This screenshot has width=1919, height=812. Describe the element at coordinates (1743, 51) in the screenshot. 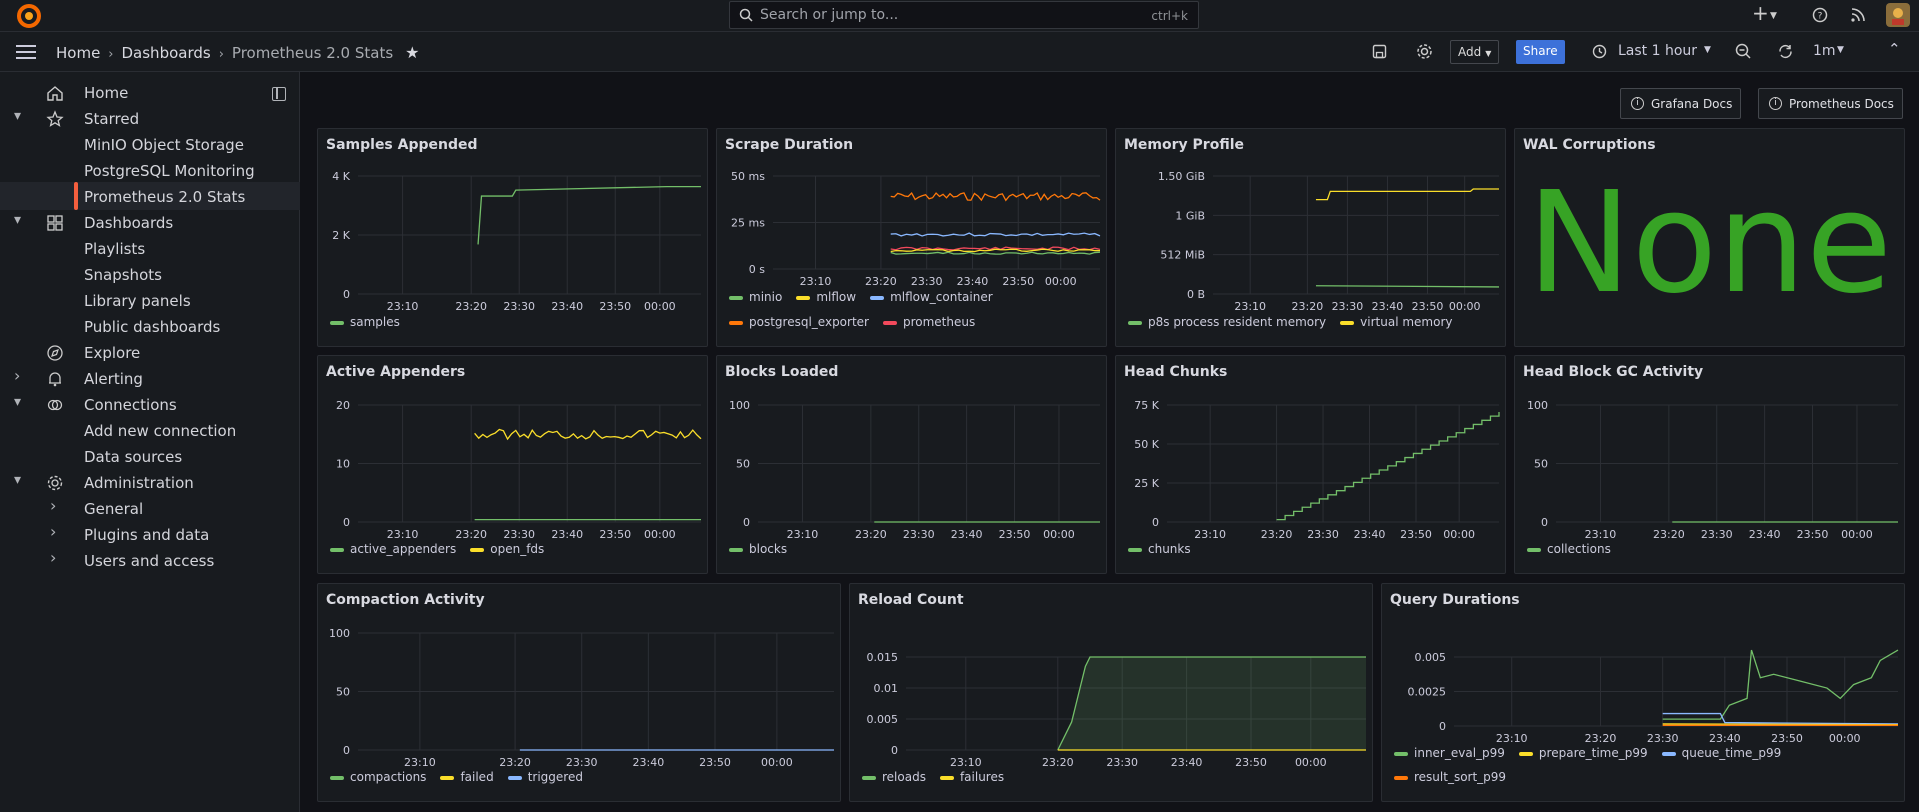

I see `zoom-out-icon` at that location.